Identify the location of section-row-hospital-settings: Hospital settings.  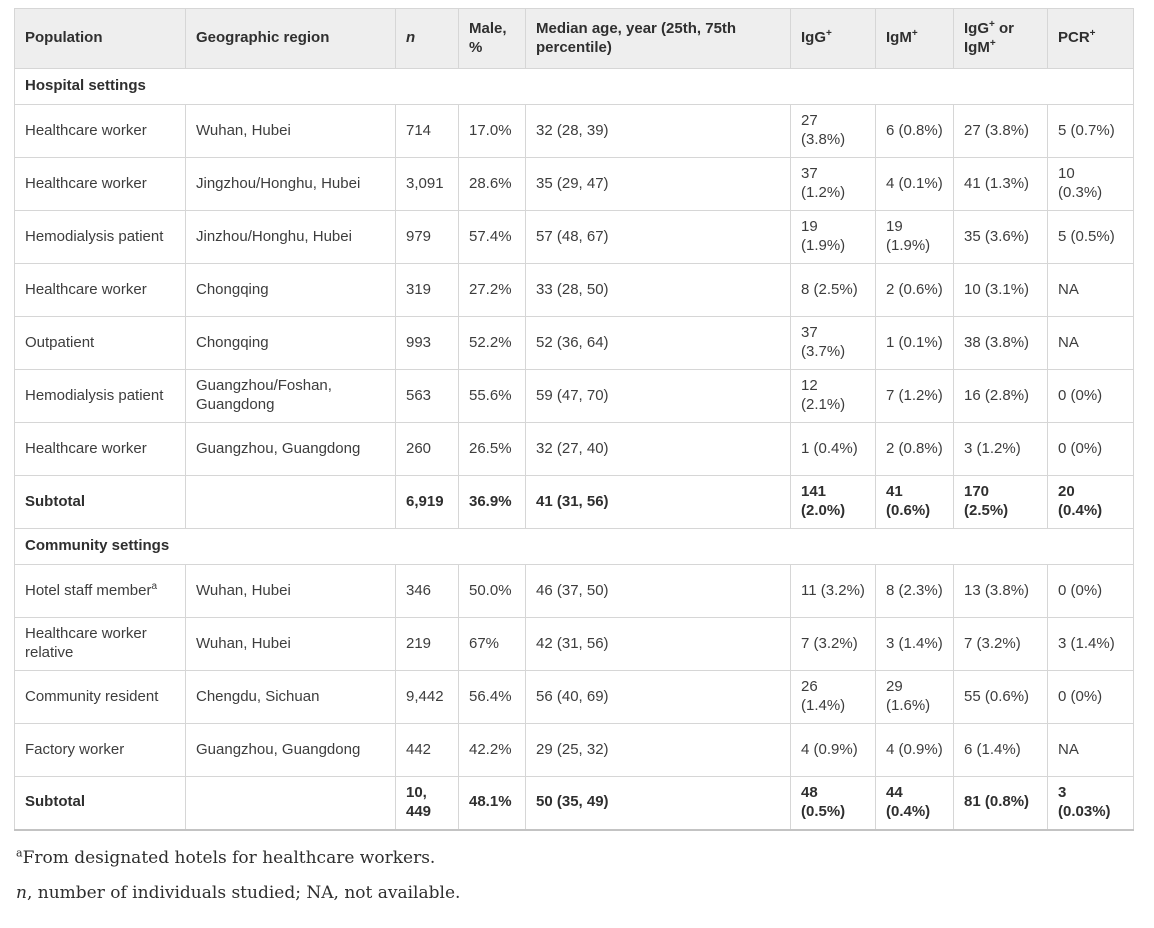
(574, 86).